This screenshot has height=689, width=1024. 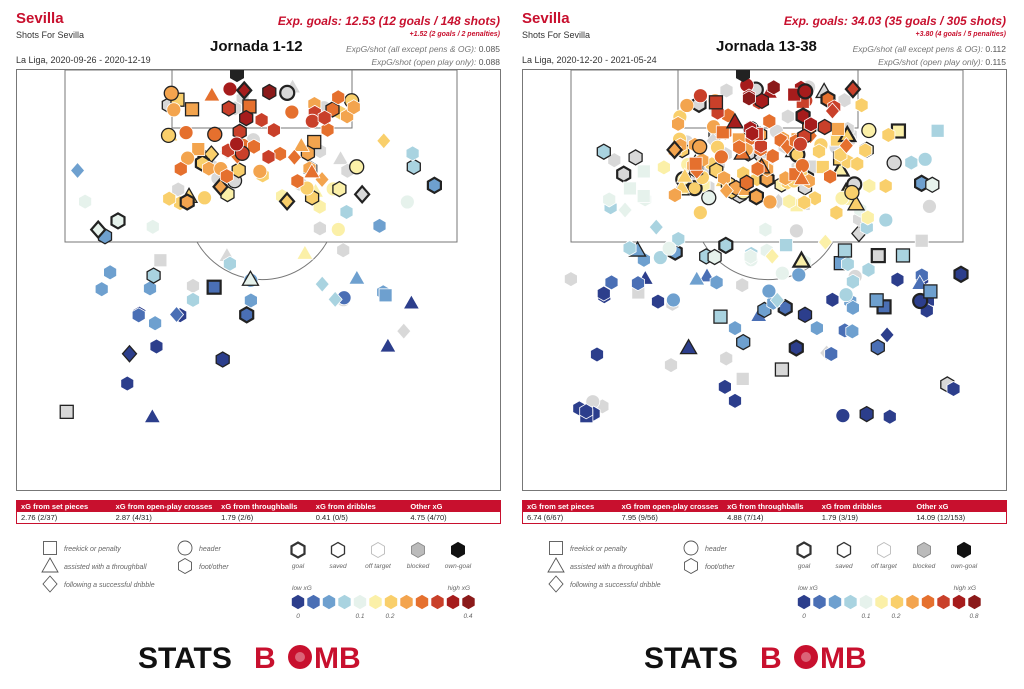 What do you see at coordinates (331, 517) in the screenshot?
I see `table-cell: 0.41 (0/5)` at bounding box center [331, 517].